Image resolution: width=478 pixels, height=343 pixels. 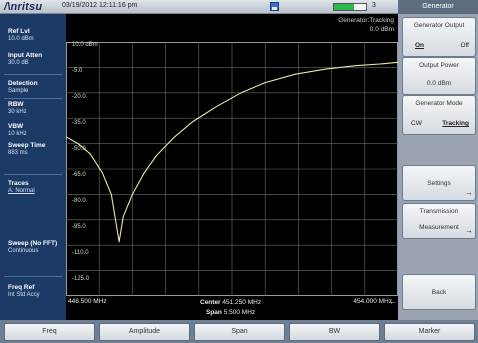 I want to click on measurement-label: Measurement, so click(x=439, y=227).